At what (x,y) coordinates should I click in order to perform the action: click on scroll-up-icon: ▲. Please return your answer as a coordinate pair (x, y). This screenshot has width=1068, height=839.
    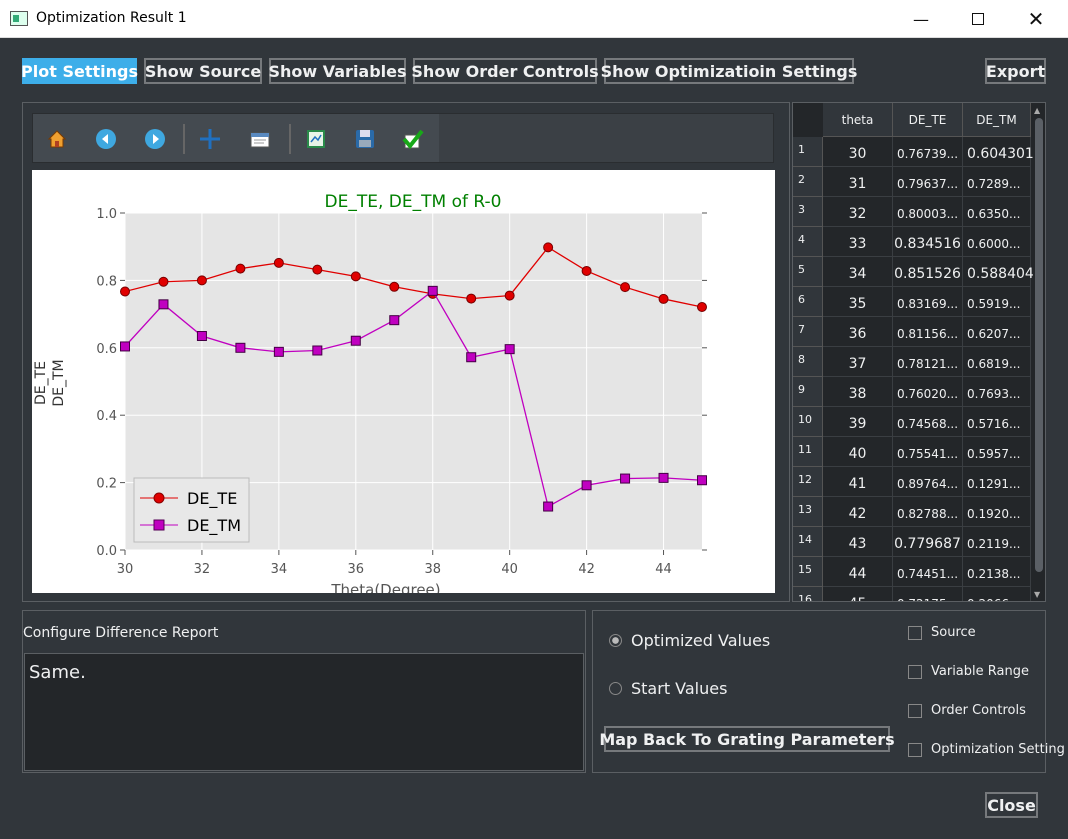
    Looking at the image, I should click on (1037, 110).